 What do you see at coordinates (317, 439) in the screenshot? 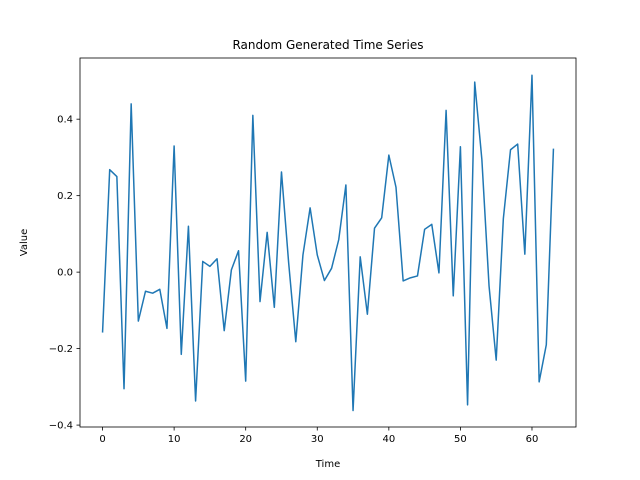
I see `x-tick-label: 30` at bounding box center [317, 439].